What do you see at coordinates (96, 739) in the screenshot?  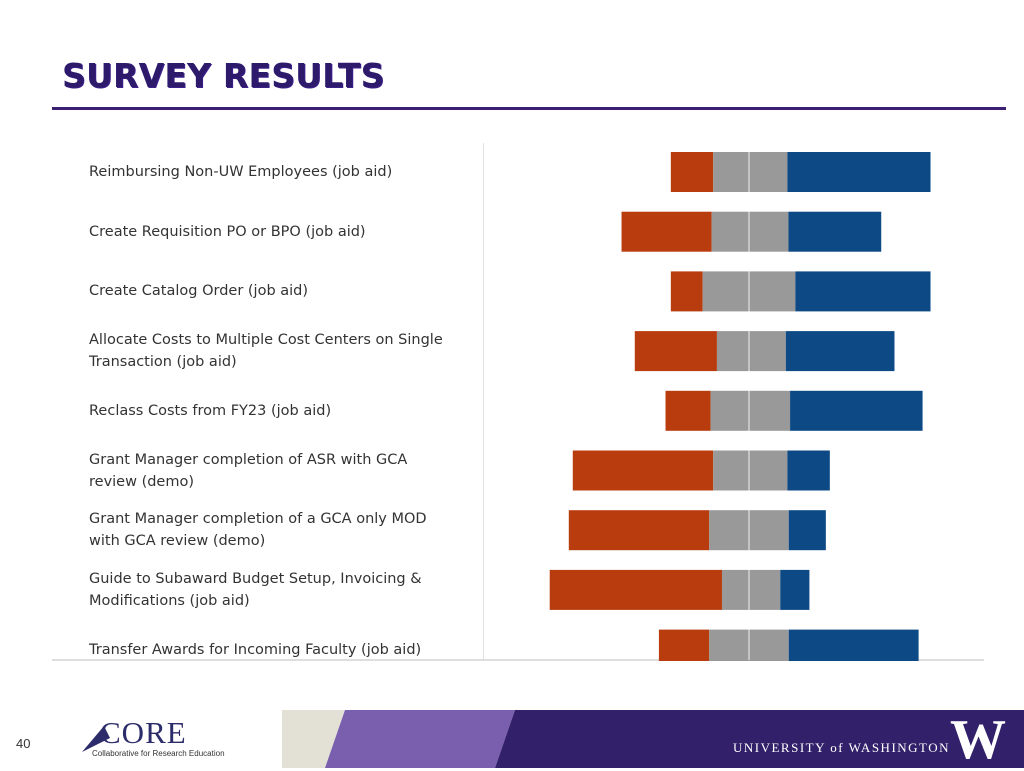 I see `core-logo-icon` at bounding box center [96, 739].